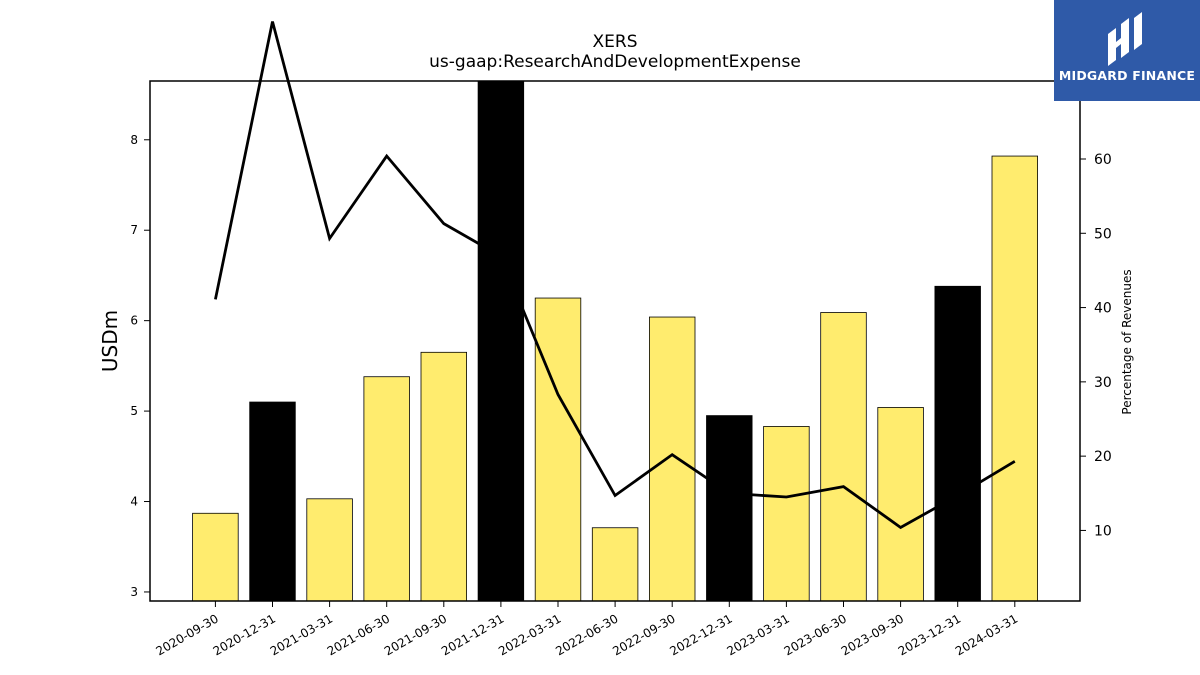 The height and width of the screenshot is (675, 1200). What do you see at coordinates (415, 634) in the screenshot?
I see `x-tick-label: 2021-09-30` at bounding box center [415, 634].